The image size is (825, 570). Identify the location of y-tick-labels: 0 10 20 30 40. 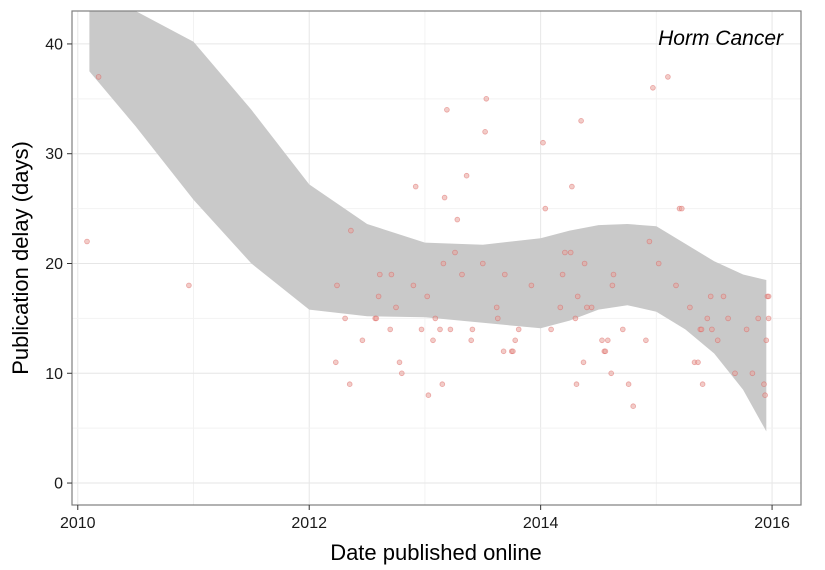
(54, 264).